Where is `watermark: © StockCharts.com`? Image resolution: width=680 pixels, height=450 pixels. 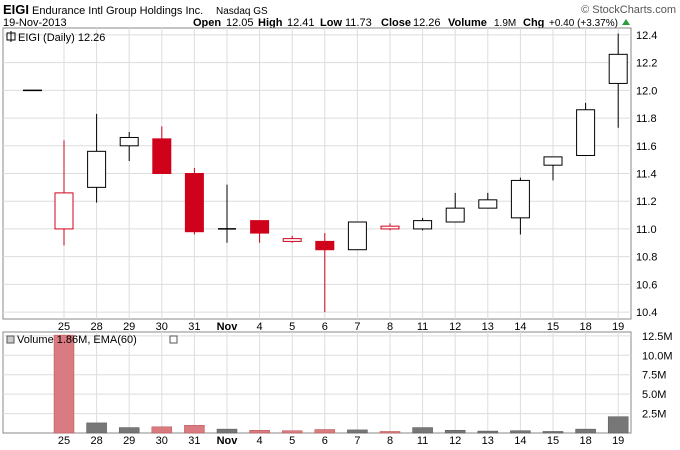 watermark: © StockCharts.com is located at coordinates (628, 10).